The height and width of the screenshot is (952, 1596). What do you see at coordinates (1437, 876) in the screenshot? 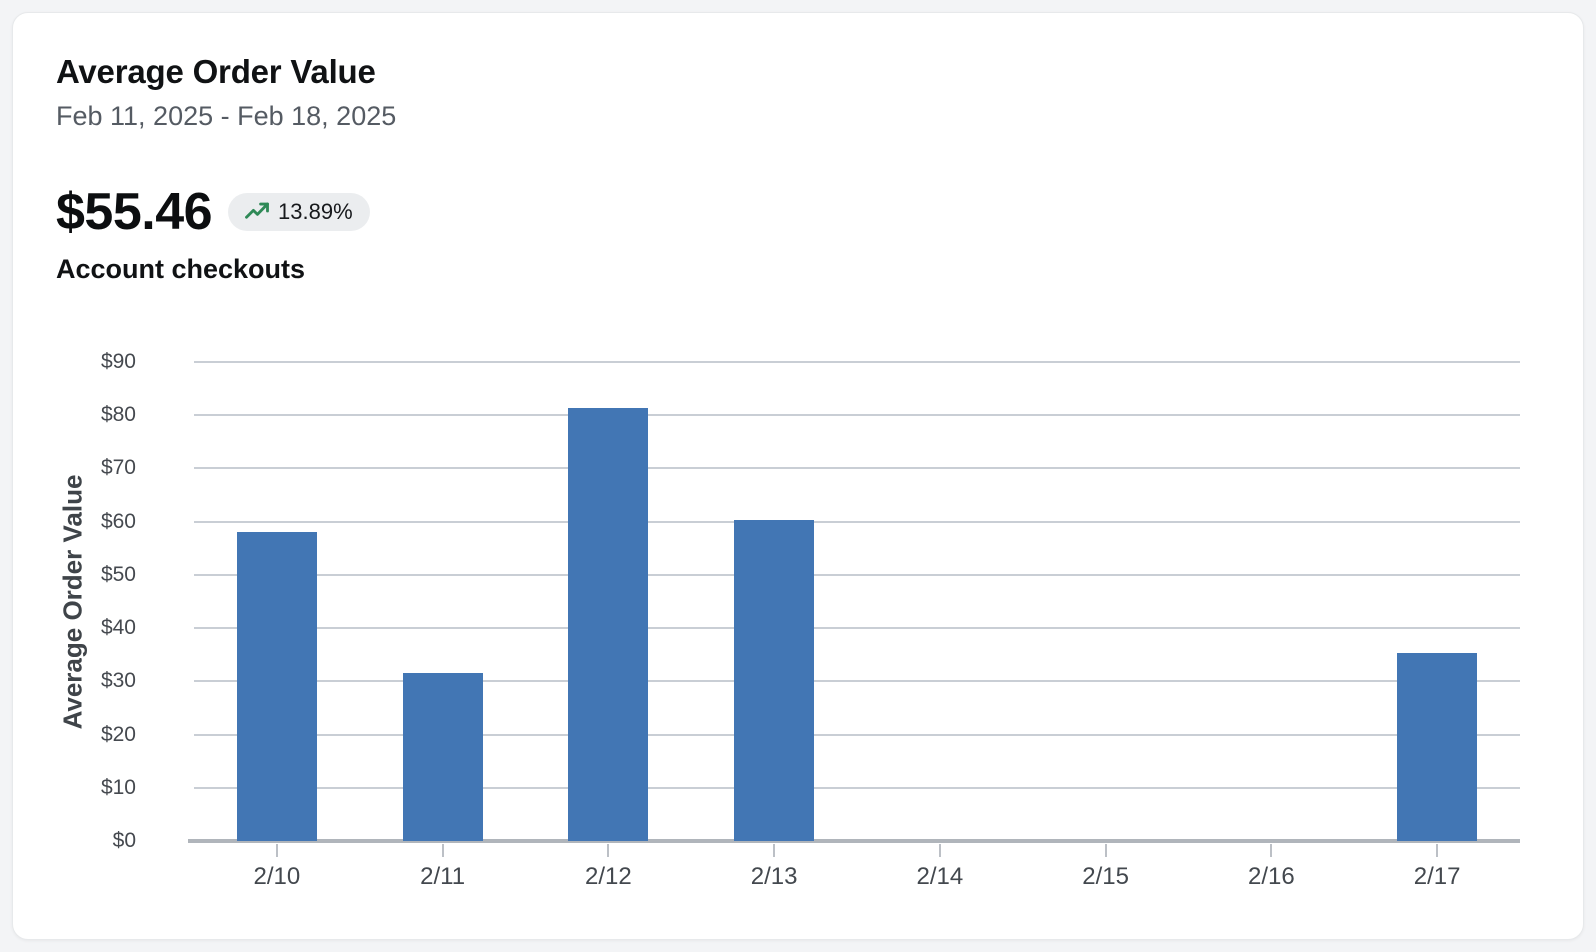
I see `x-tick-label: 2/17` at bounding box center [1437, 876].